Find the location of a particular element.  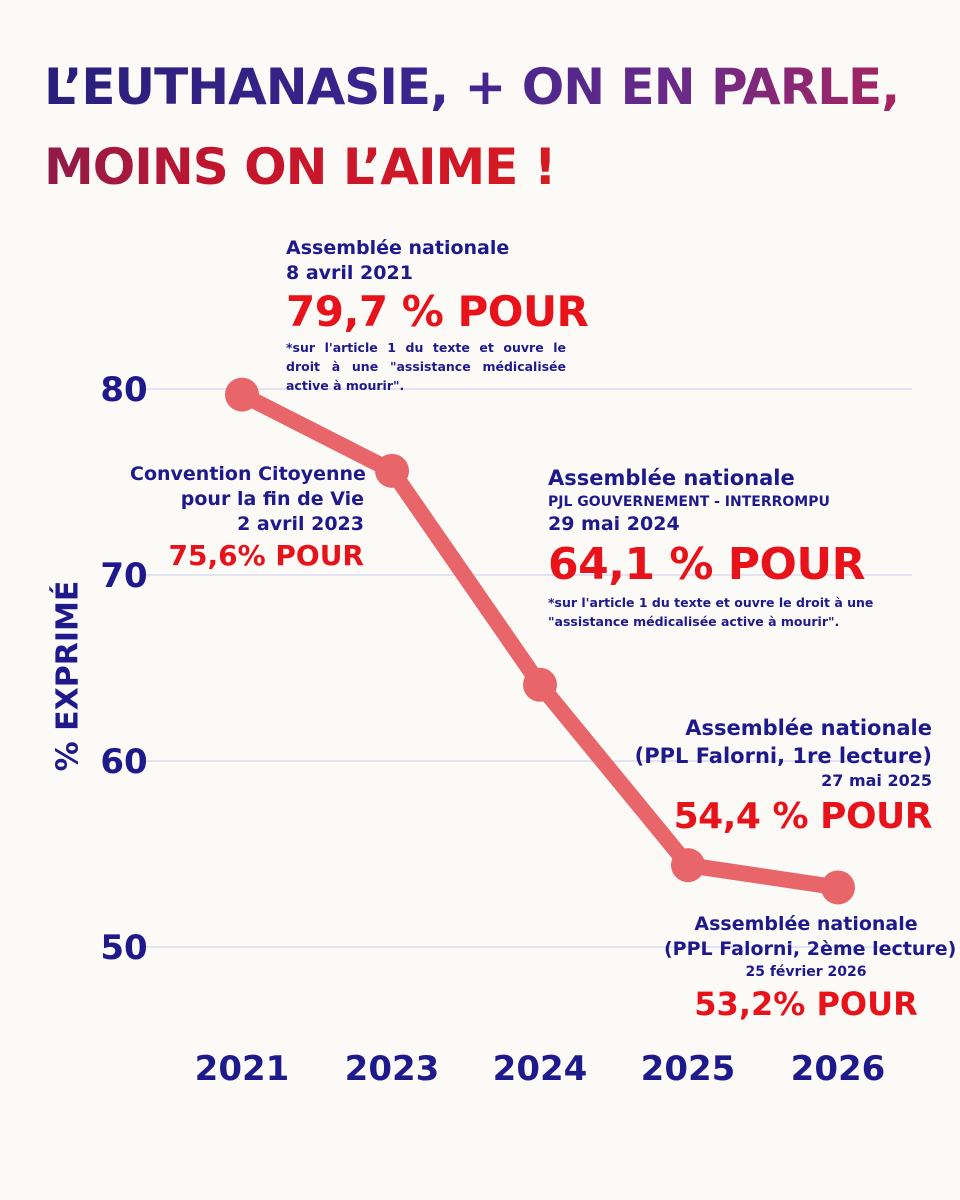

annotation-2023-value: 75,6% POUR is located at coordinates (266, 555).